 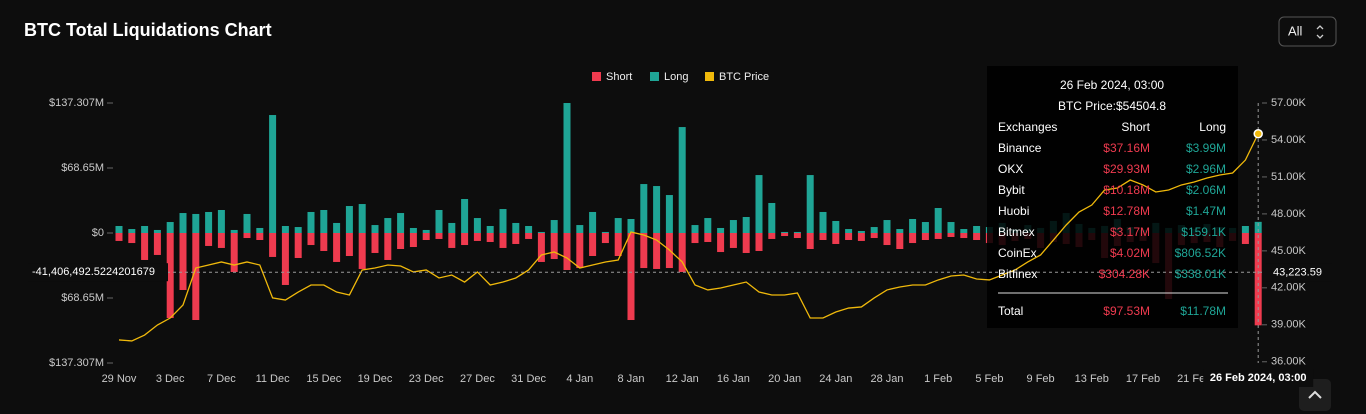 I want to click on x-tick-label: 27 Dec, so click(x=477, y=379).